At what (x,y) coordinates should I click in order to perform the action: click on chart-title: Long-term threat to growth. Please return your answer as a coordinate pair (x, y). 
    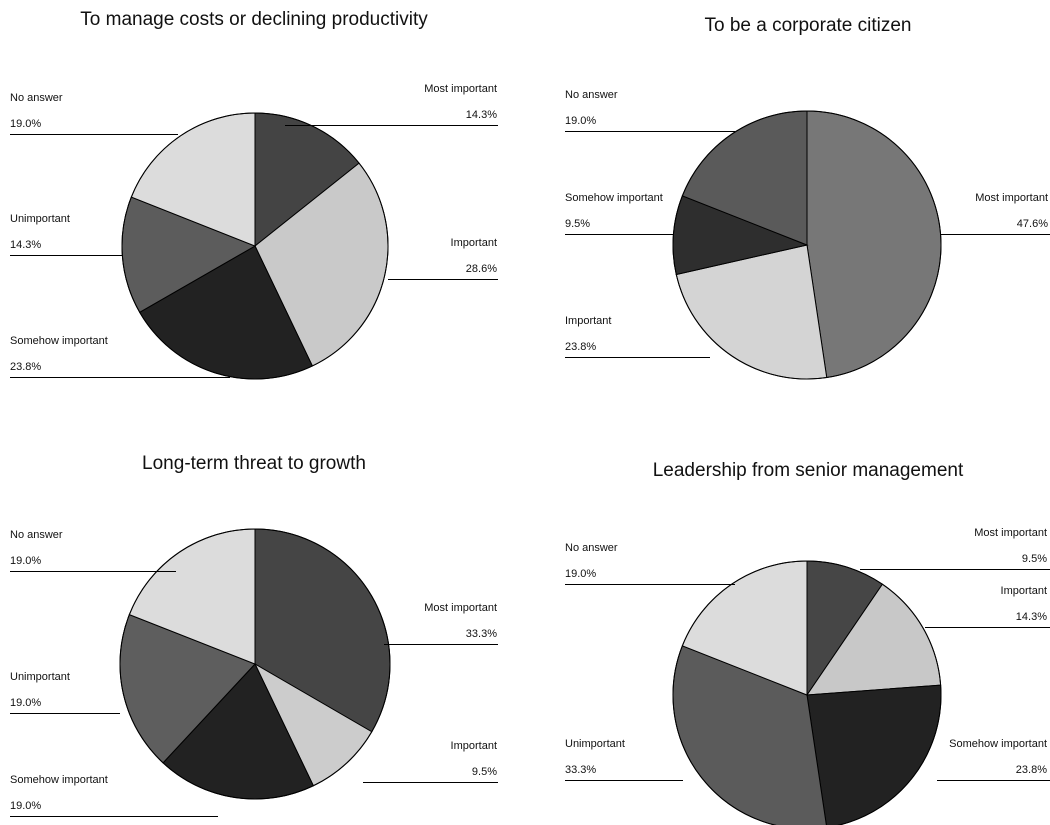
    Looking at the image, I should click on (254, 463).